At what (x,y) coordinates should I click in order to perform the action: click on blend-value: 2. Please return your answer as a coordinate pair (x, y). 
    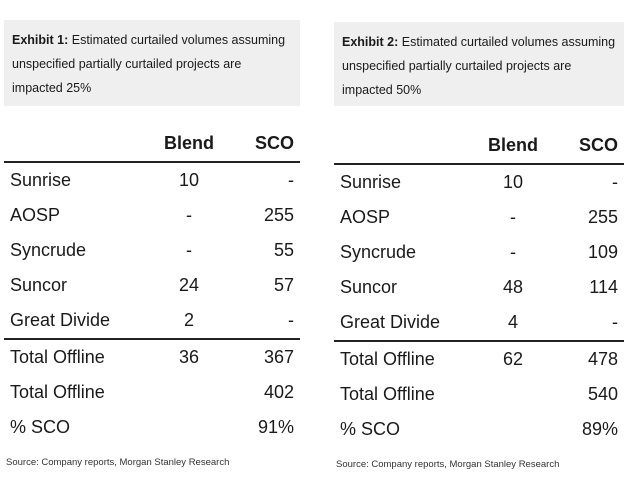
    Looking at the image, I should click on (188, 320).